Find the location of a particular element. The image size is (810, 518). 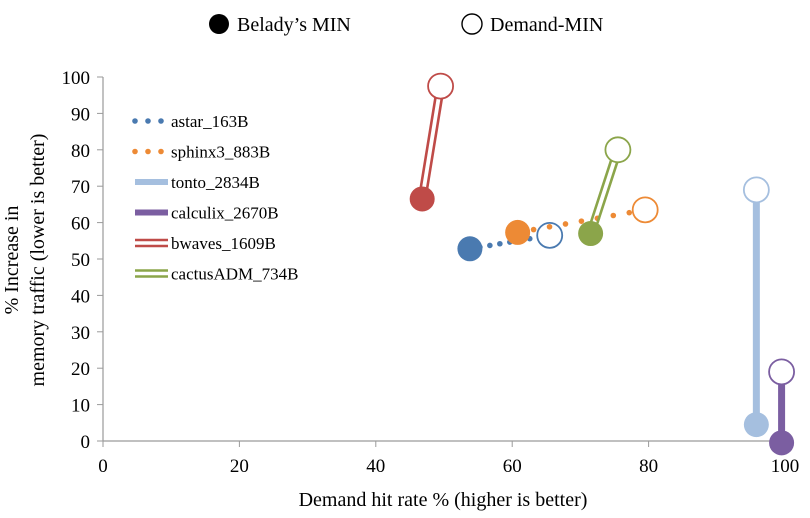

x-tick-label: 20 is located at coordinates (239, 466).